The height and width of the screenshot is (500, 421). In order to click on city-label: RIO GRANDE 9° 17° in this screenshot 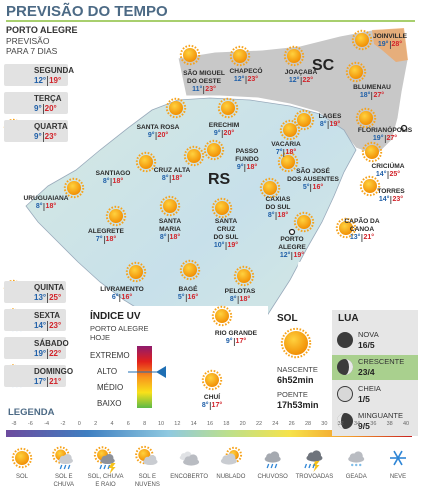, I will do `click(236, 338)`.